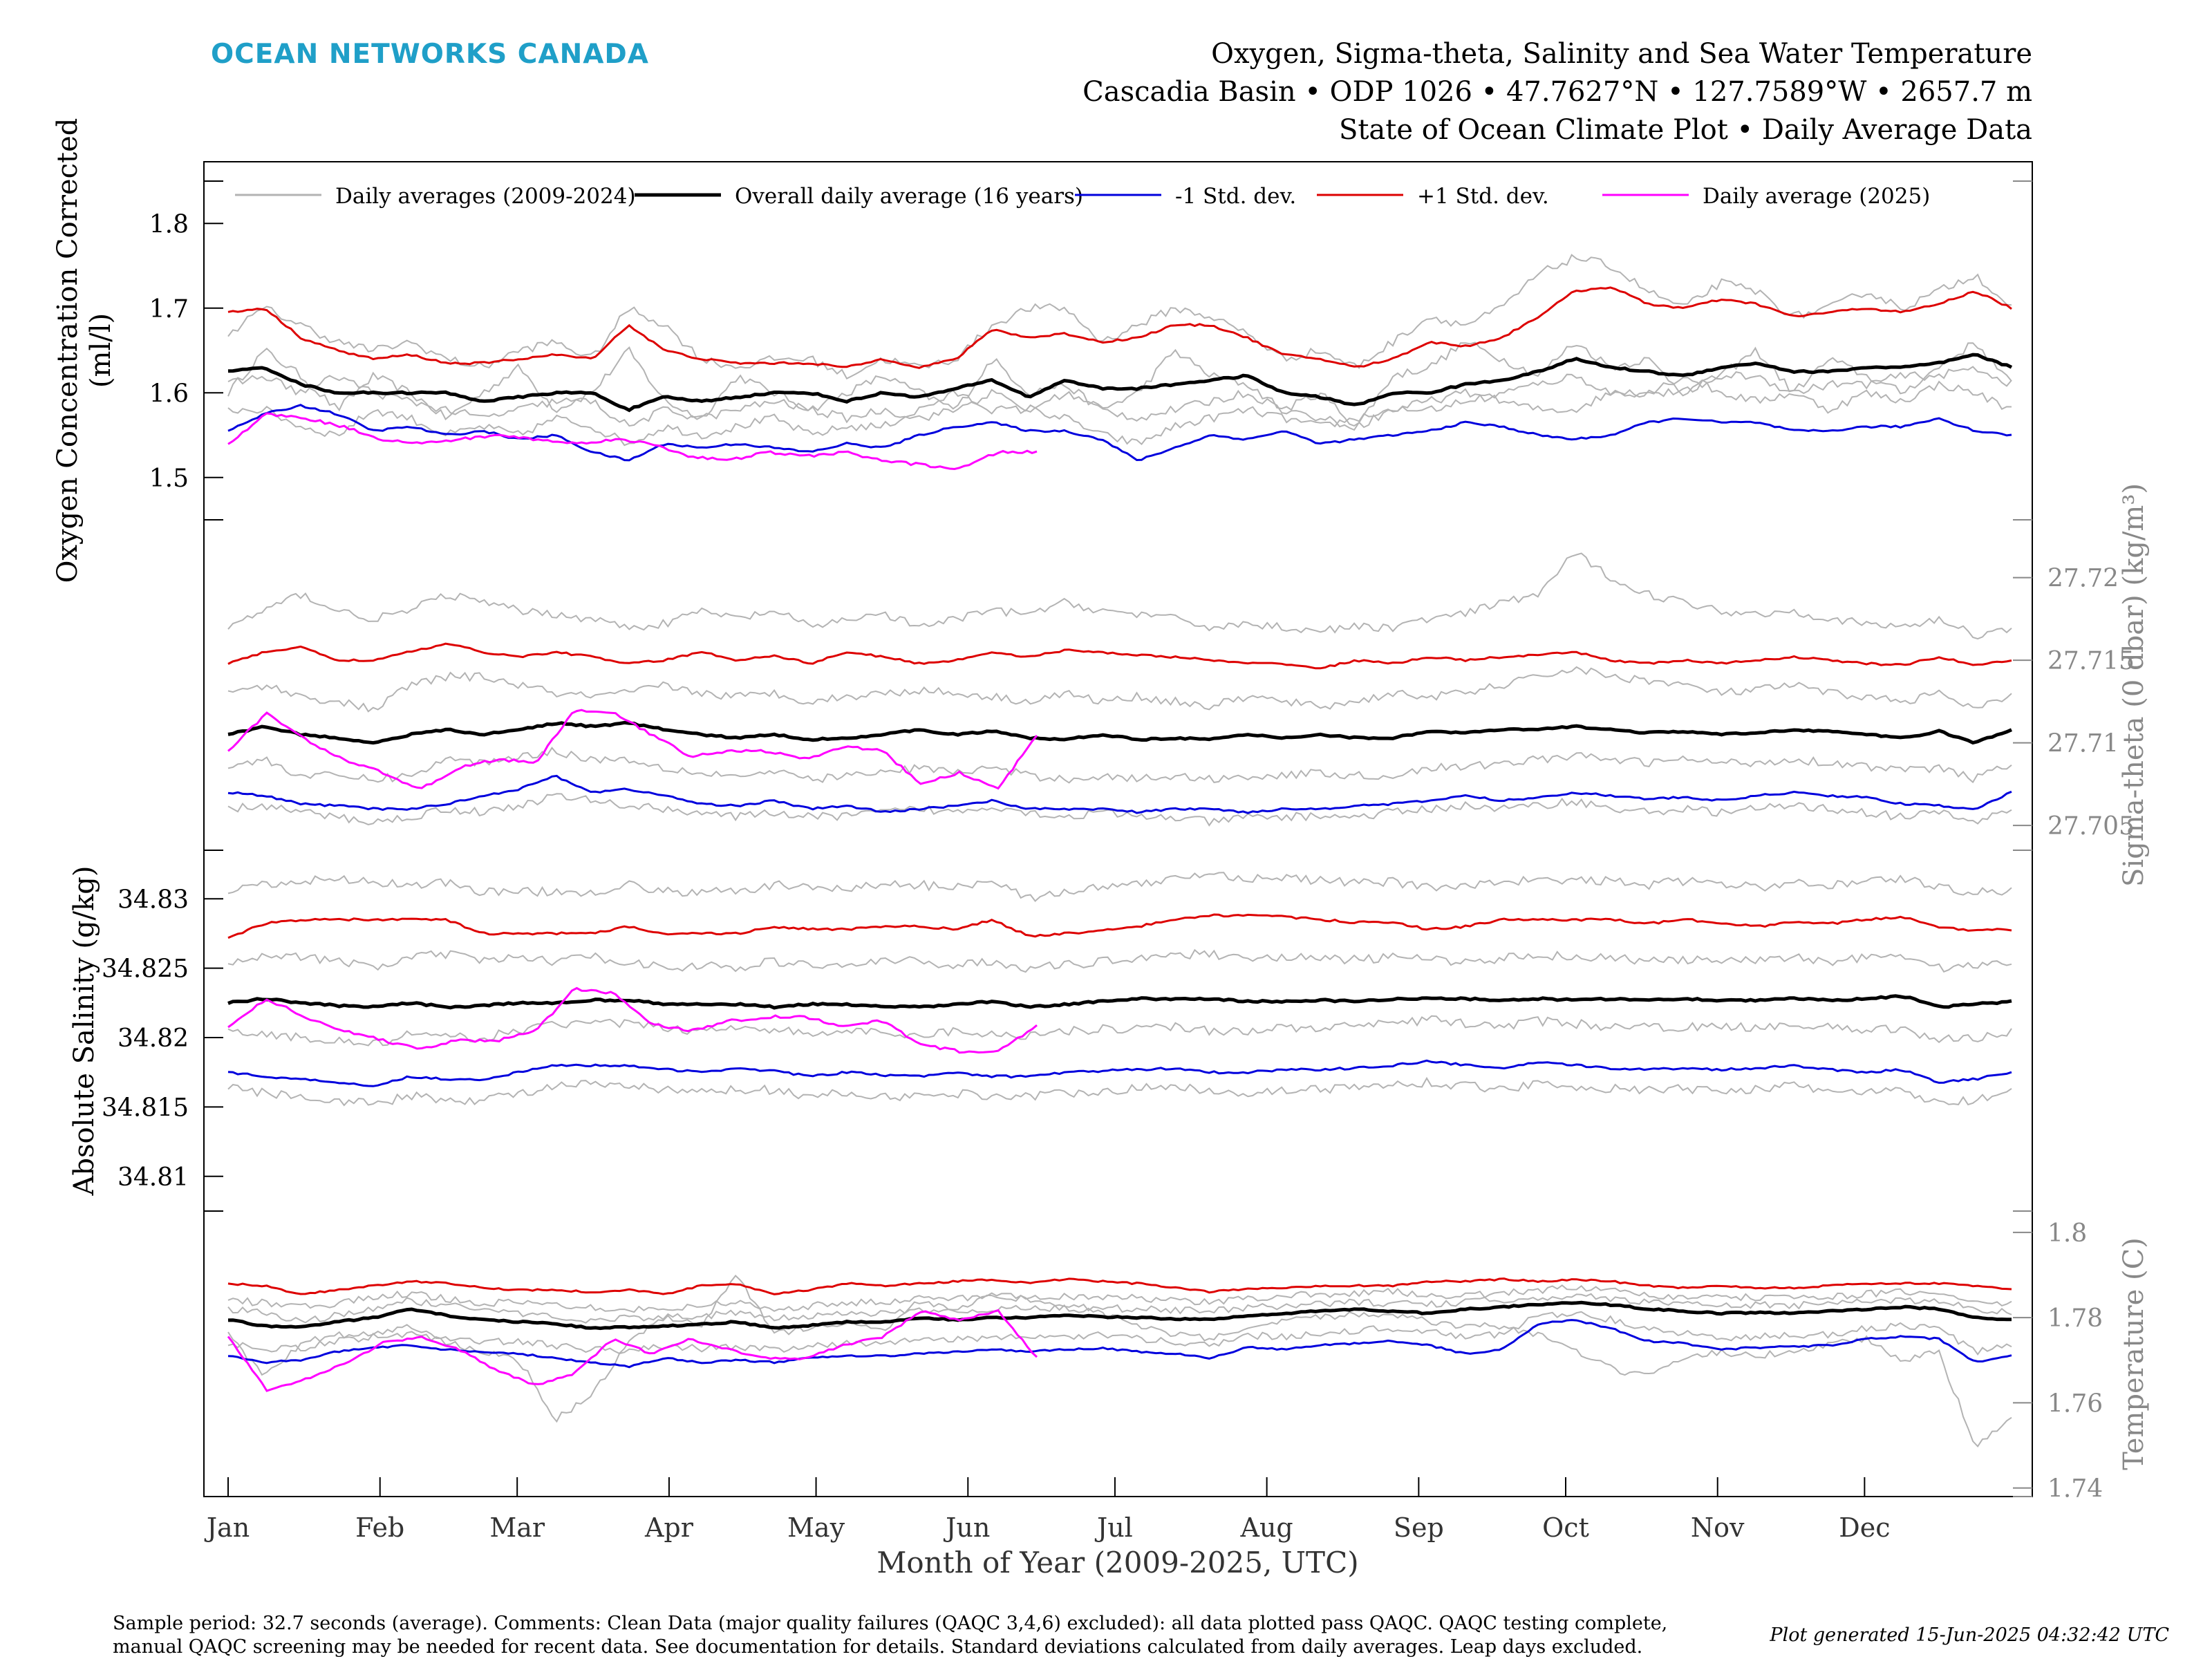  What do you see at coordinates (669, 1527) in the screenshot?
I see `x-tick-label: Apr` at bounding box center [669, 1527].